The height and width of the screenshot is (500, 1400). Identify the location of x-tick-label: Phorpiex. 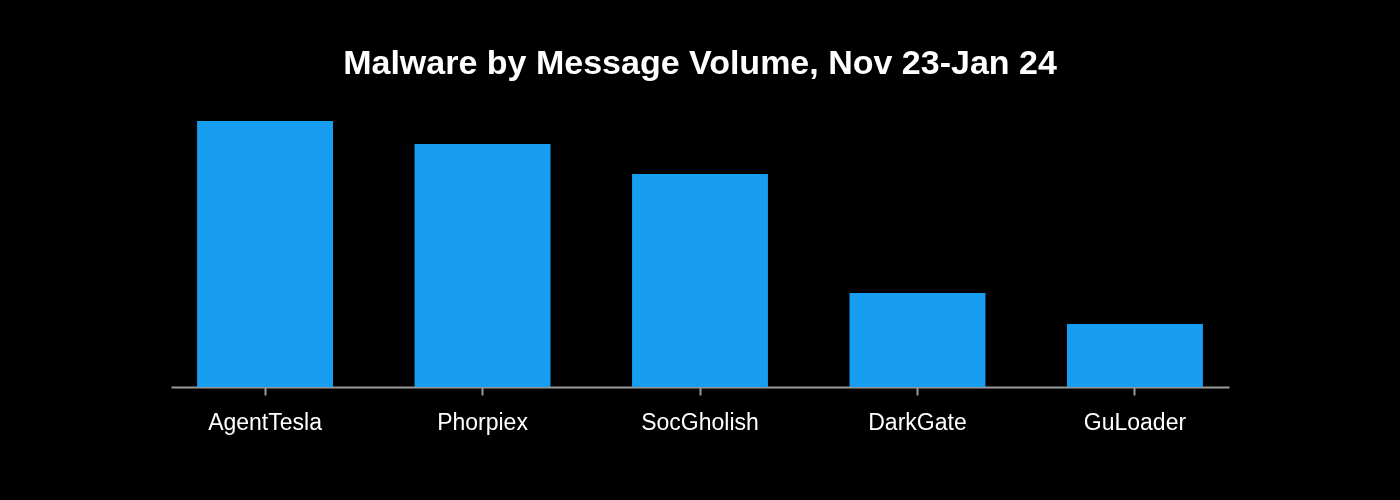
(483, 421).